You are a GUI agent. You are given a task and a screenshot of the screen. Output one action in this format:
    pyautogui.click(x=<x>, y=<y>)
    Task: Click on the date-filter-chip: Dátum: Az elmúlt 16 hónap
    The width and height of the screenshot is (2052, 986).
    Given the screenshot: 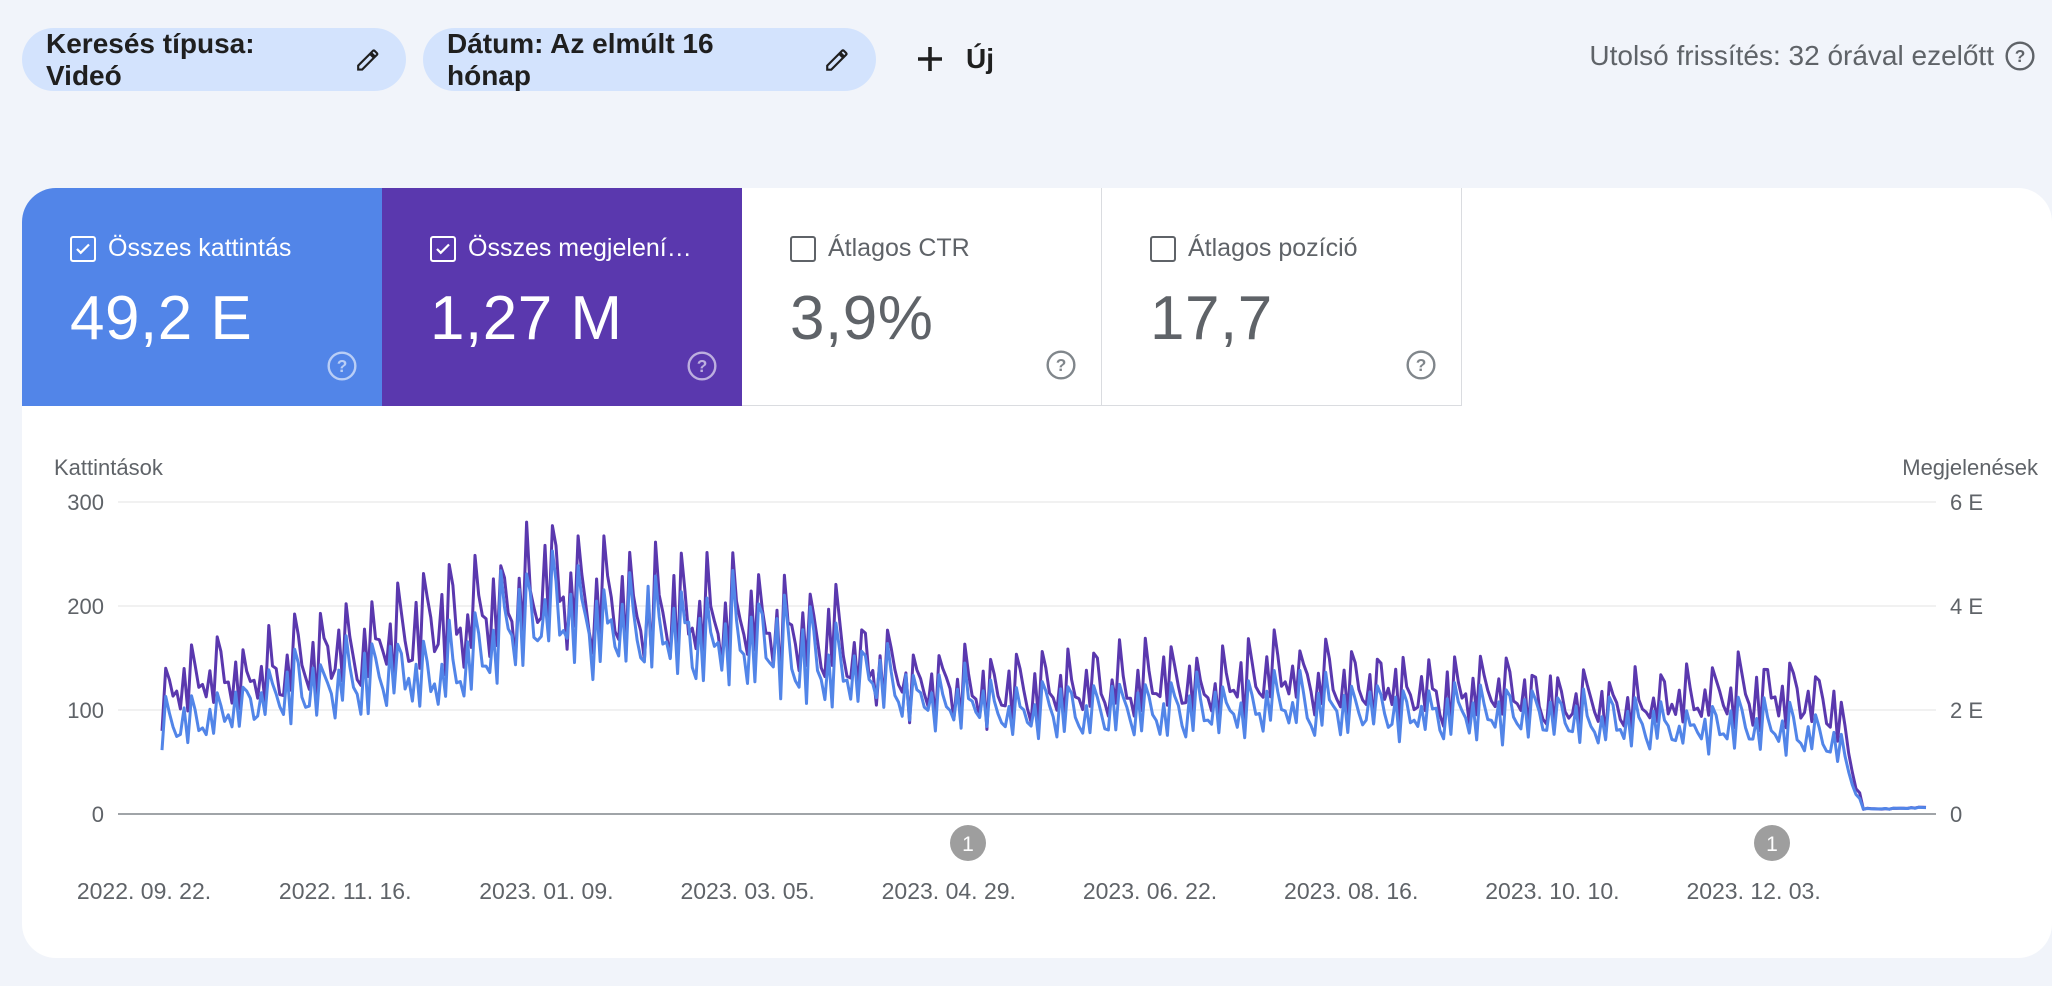 What is the action you would take?
    pyautogui.click(x=649, y=59)
    